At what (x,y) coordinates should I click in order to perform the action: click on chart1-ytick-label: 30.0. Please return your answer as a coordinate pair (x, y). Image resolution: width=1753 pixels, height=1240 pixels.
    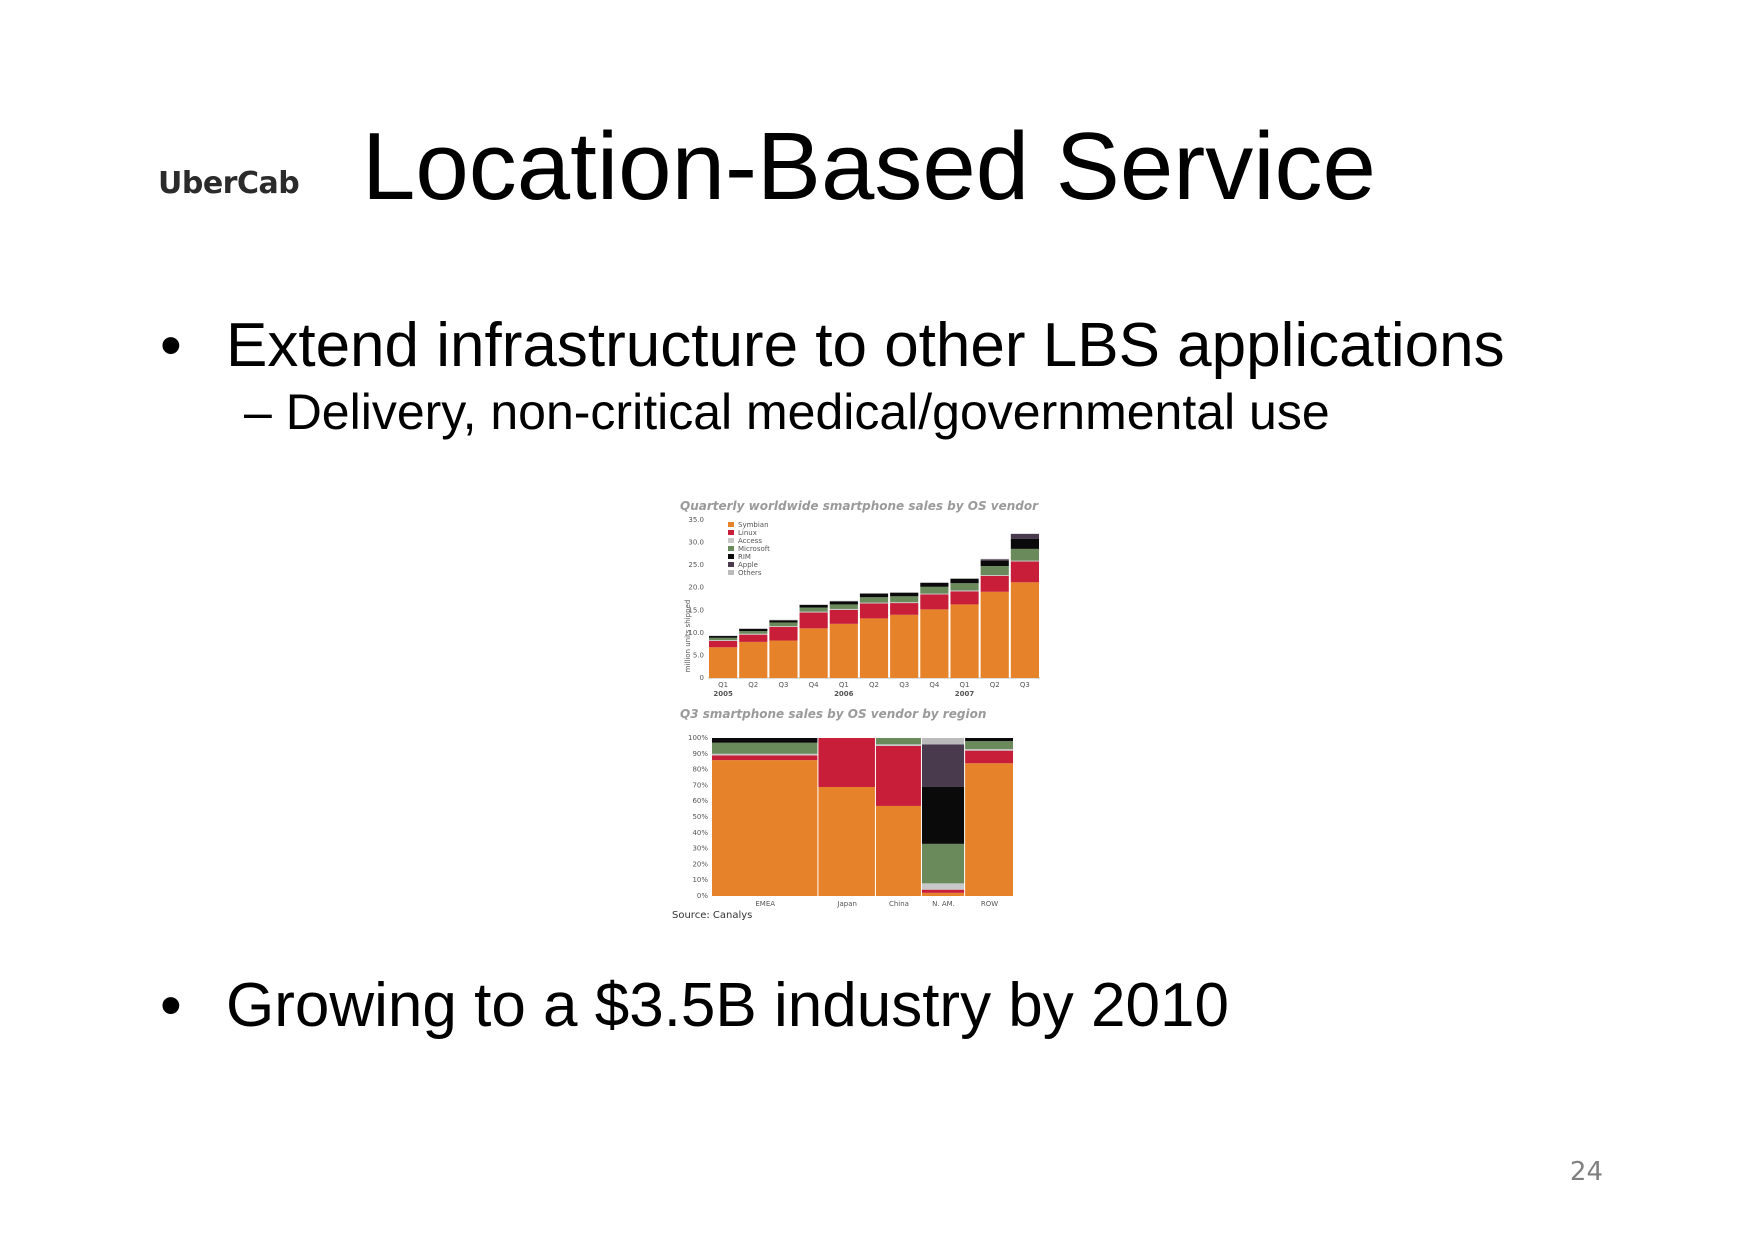
    Looking at the image, I should click on (696, 543).